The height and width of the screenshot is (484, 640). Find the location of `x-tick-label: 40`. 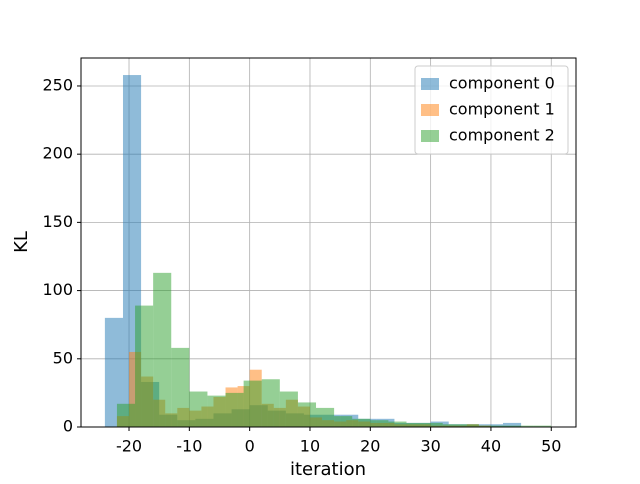

x-tick-label: 40 is located at coordinates (491, 446).